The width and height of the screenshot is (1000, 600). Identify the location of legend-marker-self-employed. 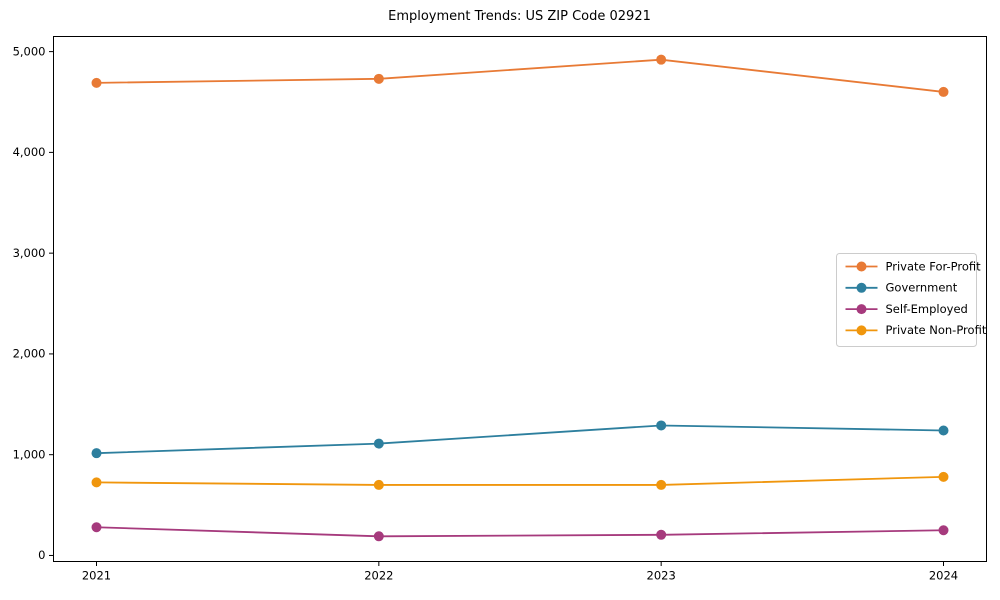
(861, 309).